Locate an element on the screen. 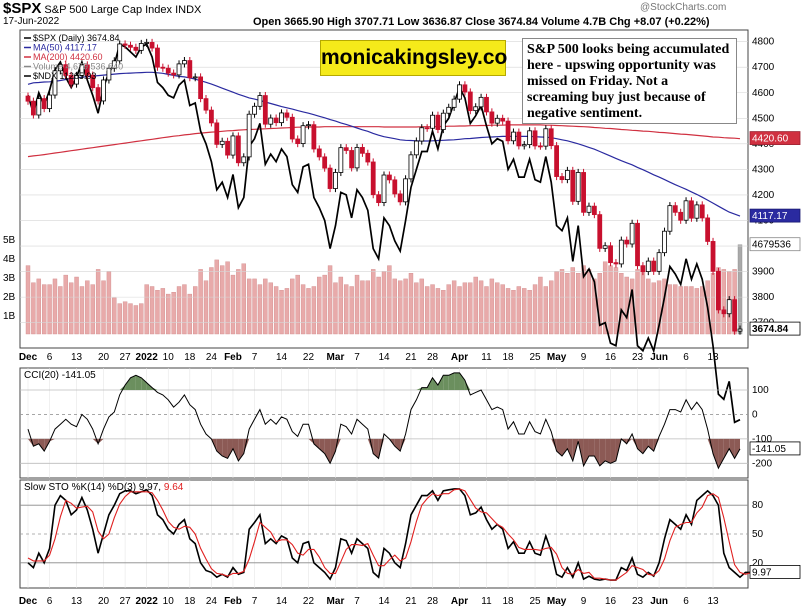  x-tick-label: Mar is located at coordinates (336, 357).